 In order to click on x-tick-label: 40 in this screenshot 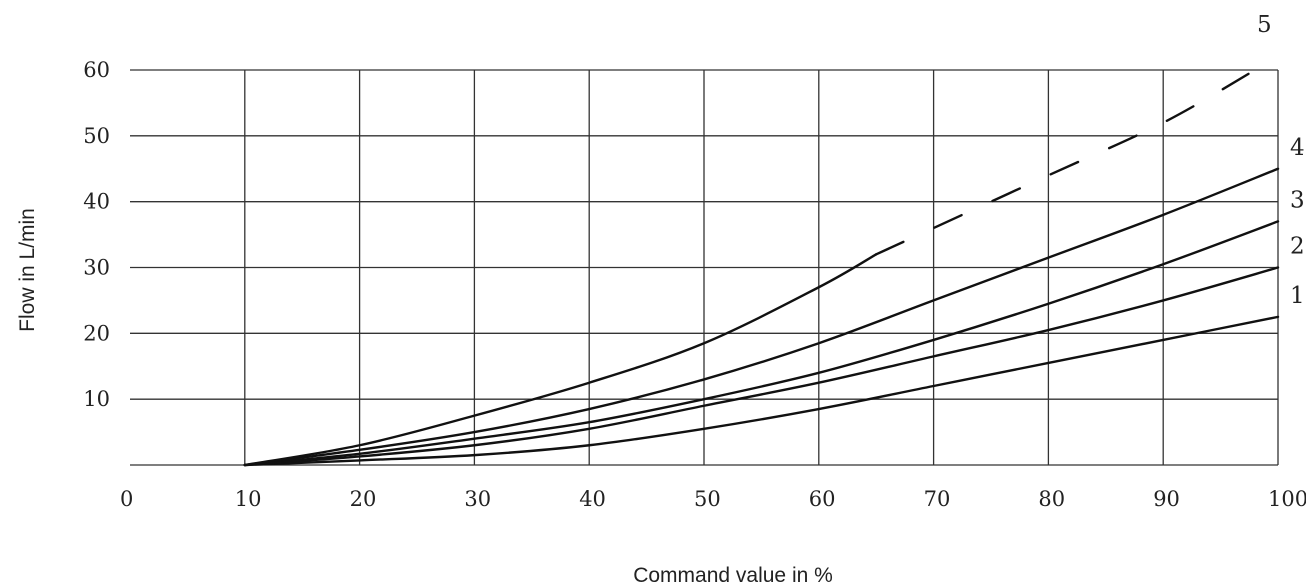, I will do `click(592, 499)`.